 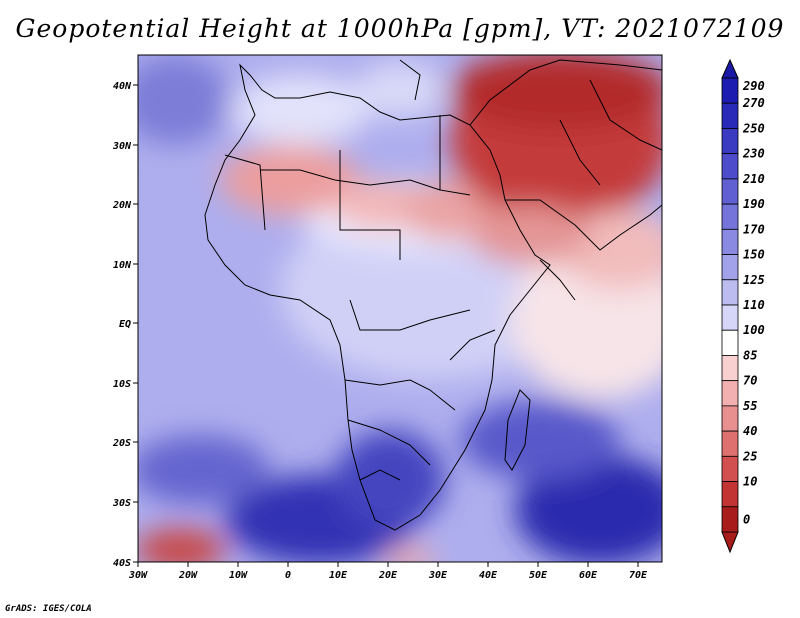 I want to click on colorbar-label: 10, so click(x=750, y=482).